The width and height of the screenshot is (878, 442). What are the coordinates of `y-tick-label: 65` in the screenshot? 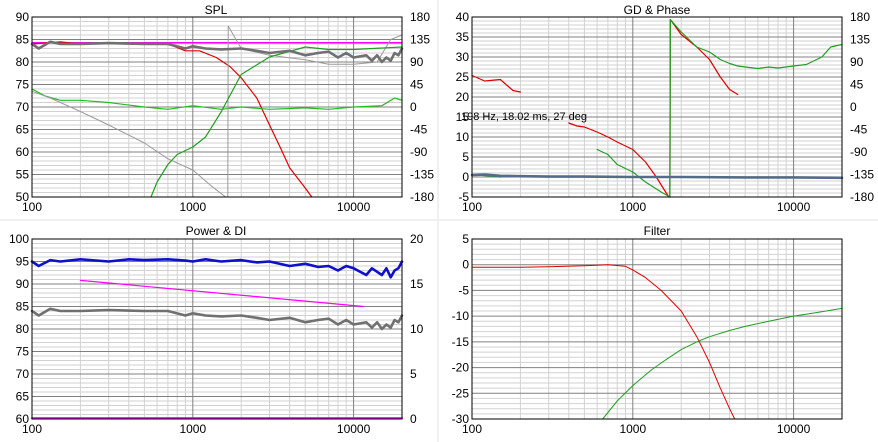 It's located at (23, 397).